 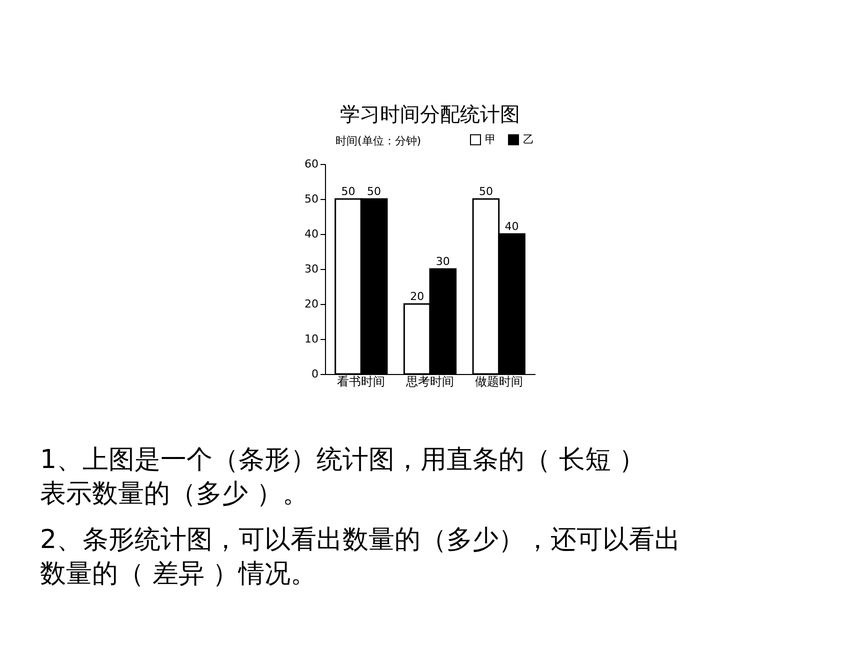 I want to click on y-tick-label: 10, so click(x=311, y=339).